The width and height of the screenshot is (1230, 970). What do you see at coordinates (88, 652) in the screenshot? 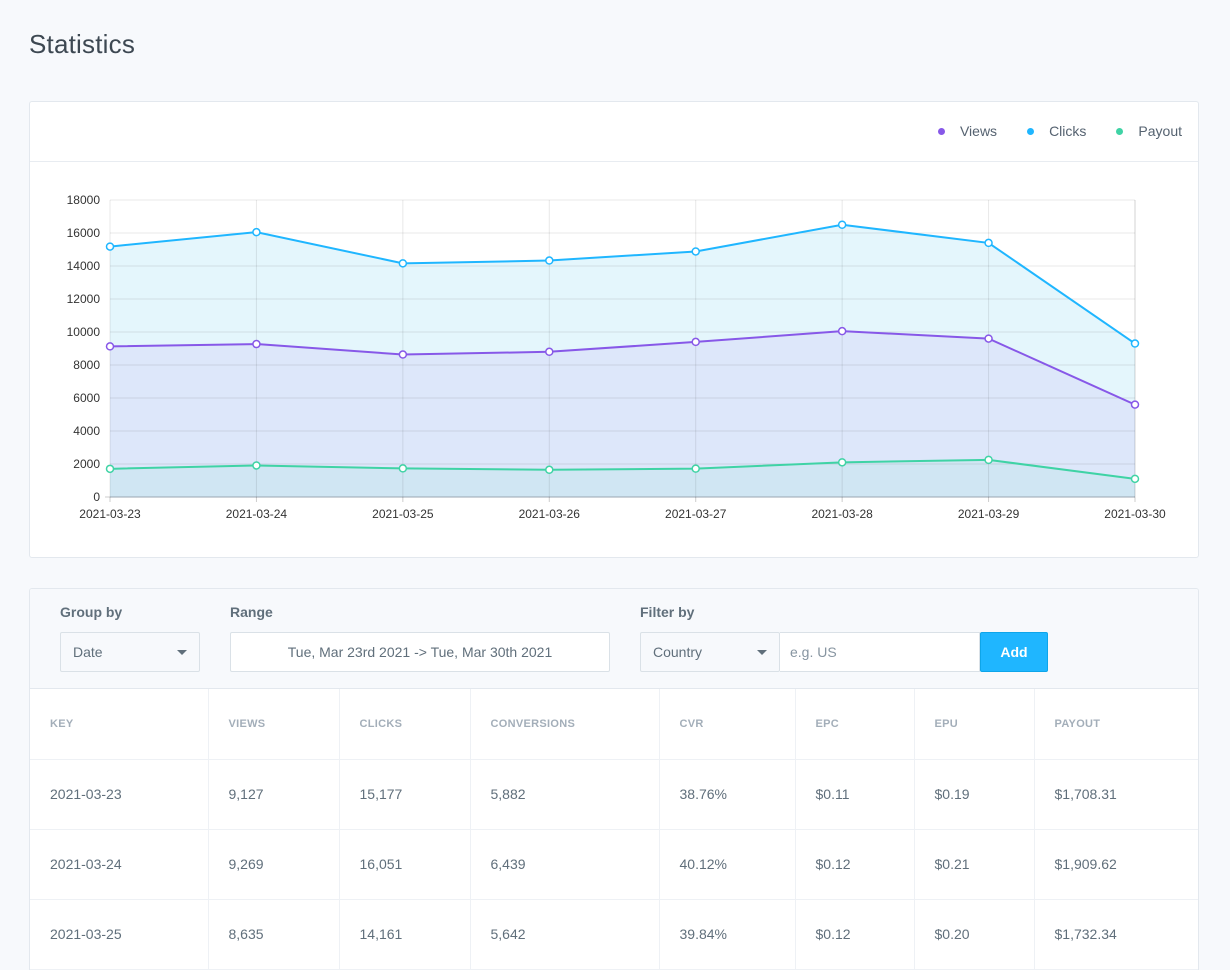
I see `group-by-value: Date` at bounding box center [88, 652].